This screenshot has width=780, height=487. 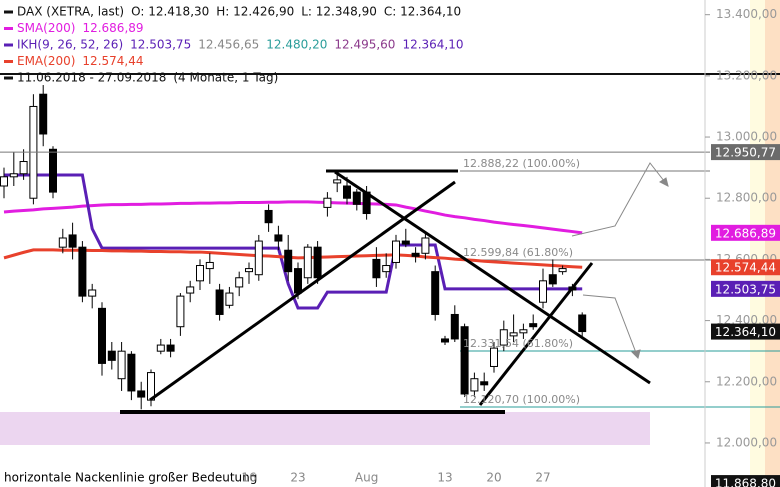 What do you see at coordinates (46, 28) in the screenshot?
I see `header-text: SMA(200)` at bounding box center [46, 28].